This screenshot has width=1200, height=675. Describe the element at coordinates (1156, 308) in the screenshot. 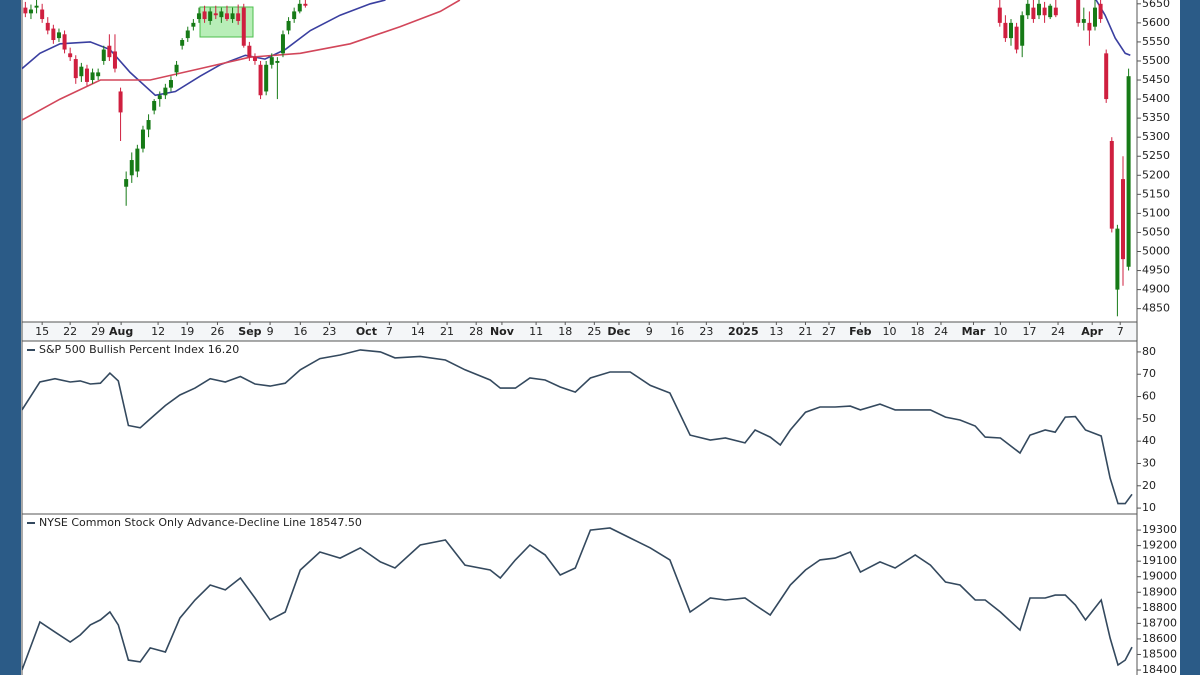

I see `y-tick-label: 4850` at that location.